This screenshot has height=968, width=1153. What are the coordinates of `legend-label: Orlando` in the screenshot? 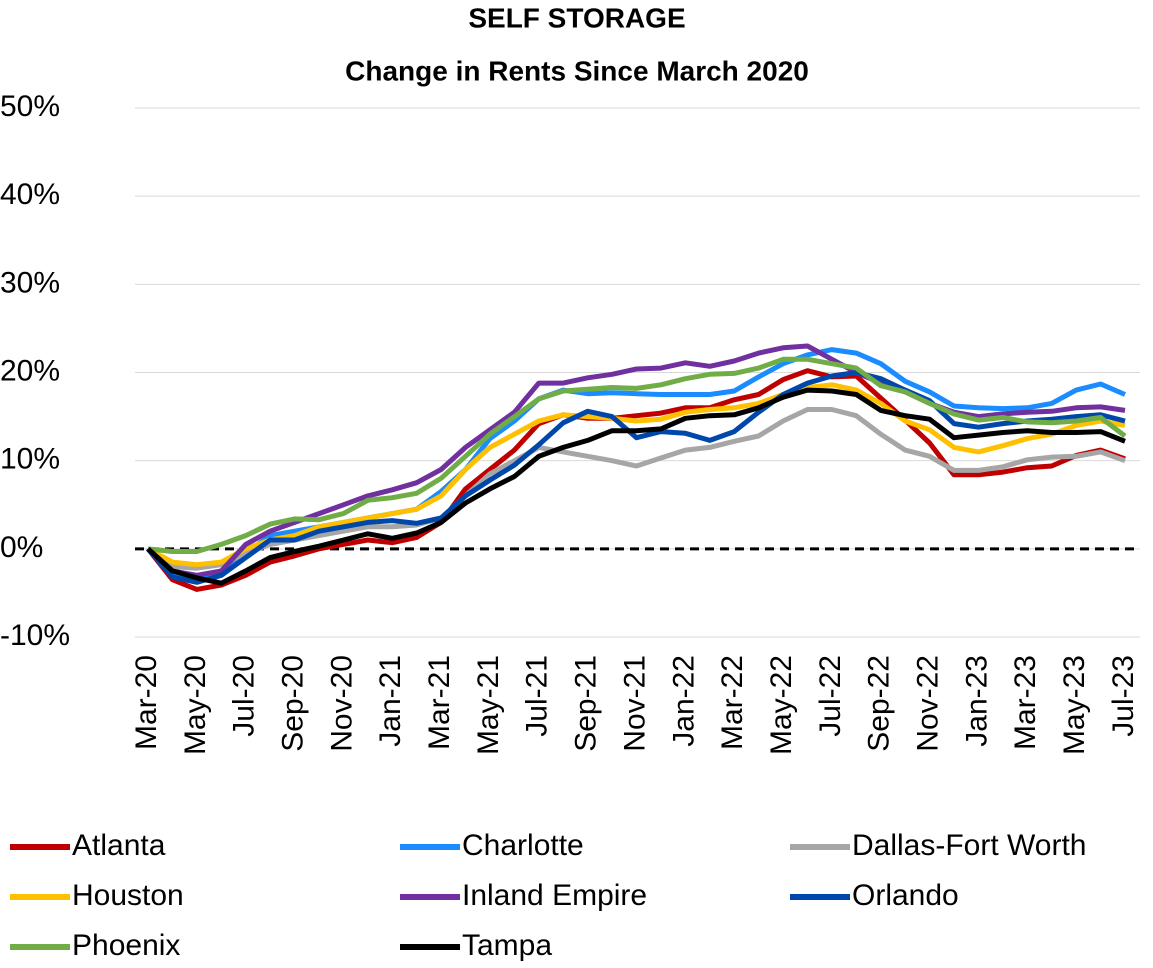 It's located at (905, 895).